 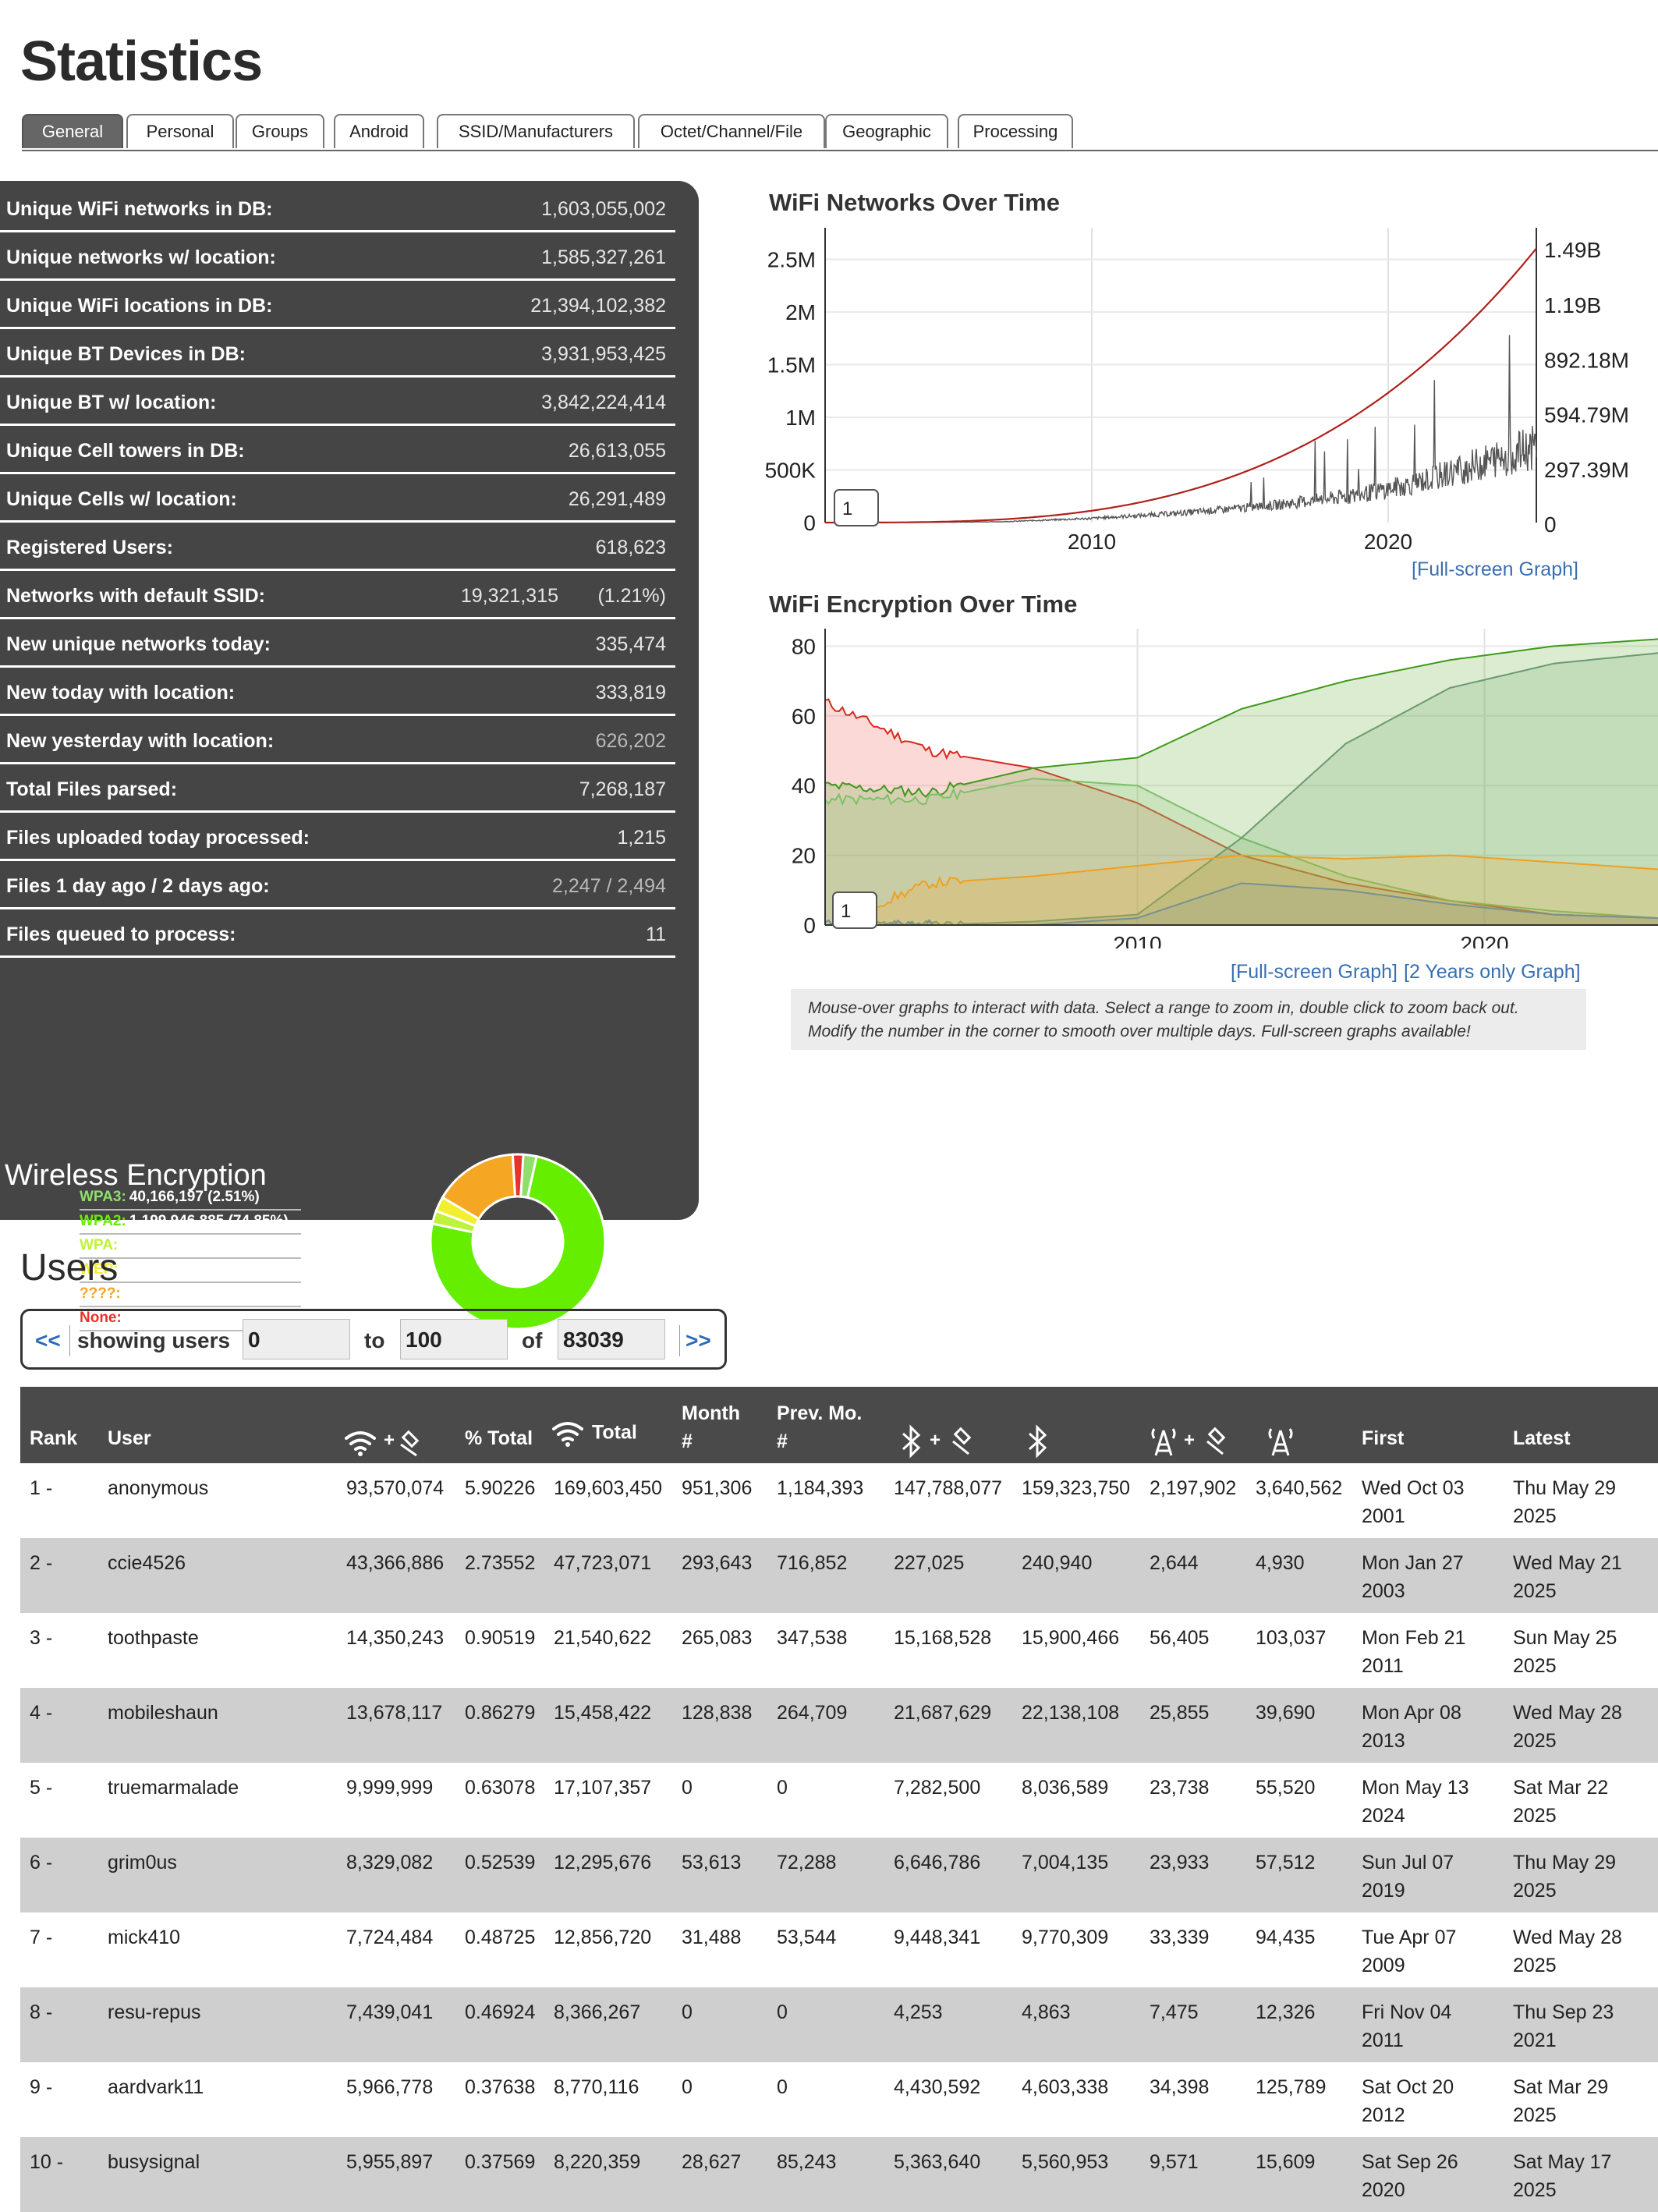 What do you see at coordinates (142, 1863) in the screenshot?
I see `cell-user: grim0us` at bounding box center [142, 1863].